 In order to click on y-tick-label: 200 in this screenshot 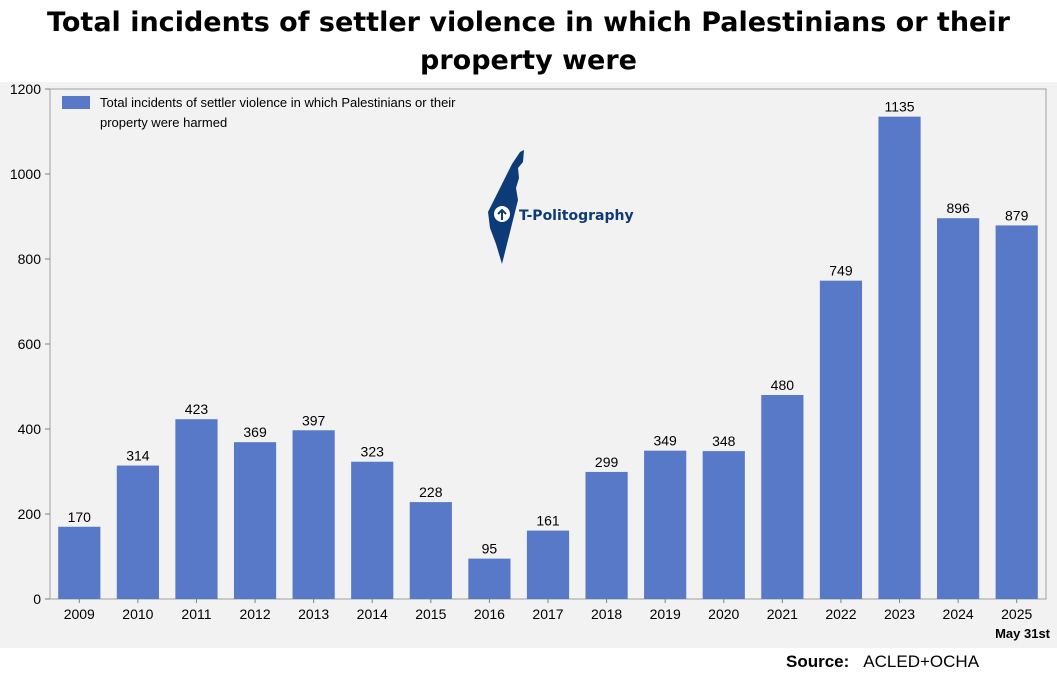, I will do `click(30, 514)`.